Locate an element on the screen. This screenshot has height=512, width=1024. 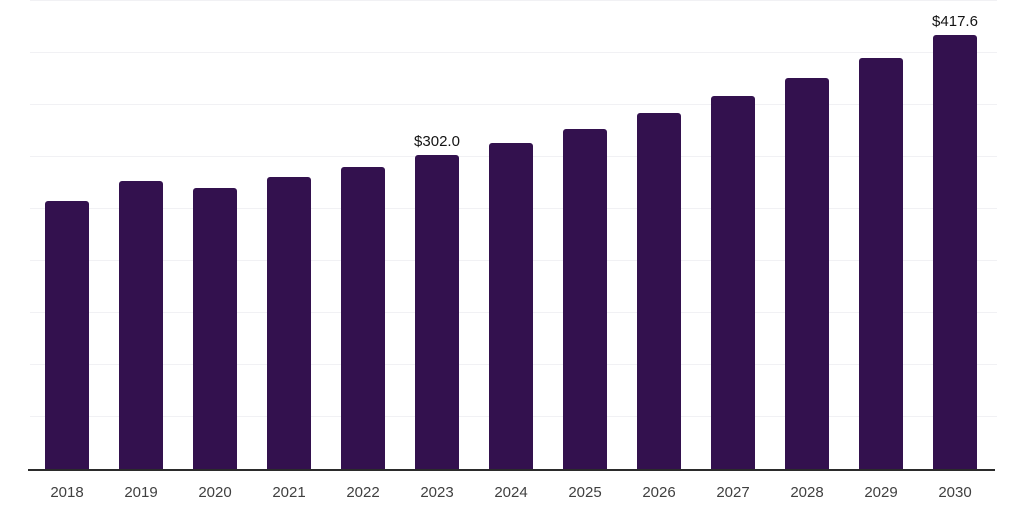
x-tick-2020: 2020 is located at coordinates (215, 492).